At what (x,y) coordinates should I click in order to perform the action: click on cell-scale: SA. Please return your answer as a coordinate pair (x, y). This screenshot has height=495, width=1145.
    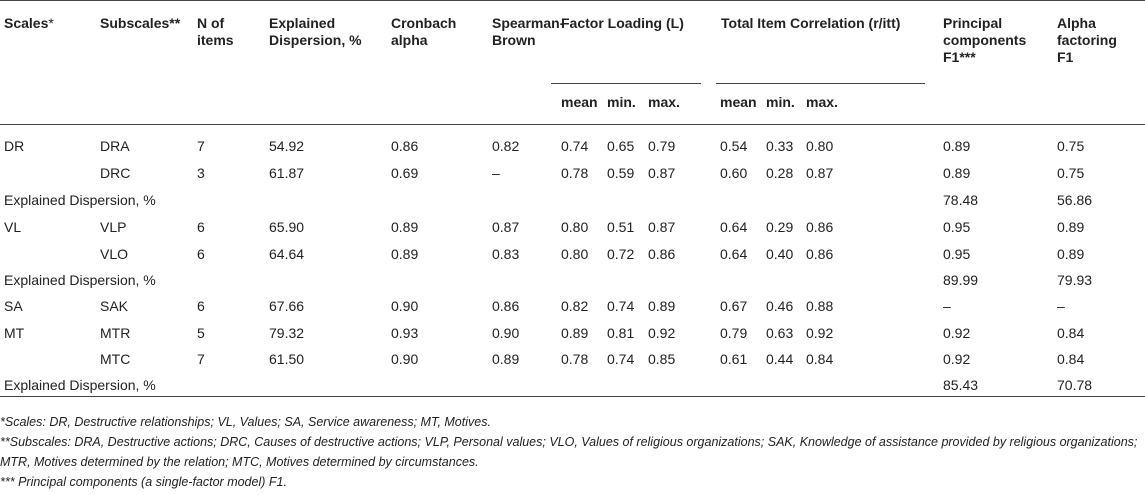
    Looking at the image, I should click on (13, 306).